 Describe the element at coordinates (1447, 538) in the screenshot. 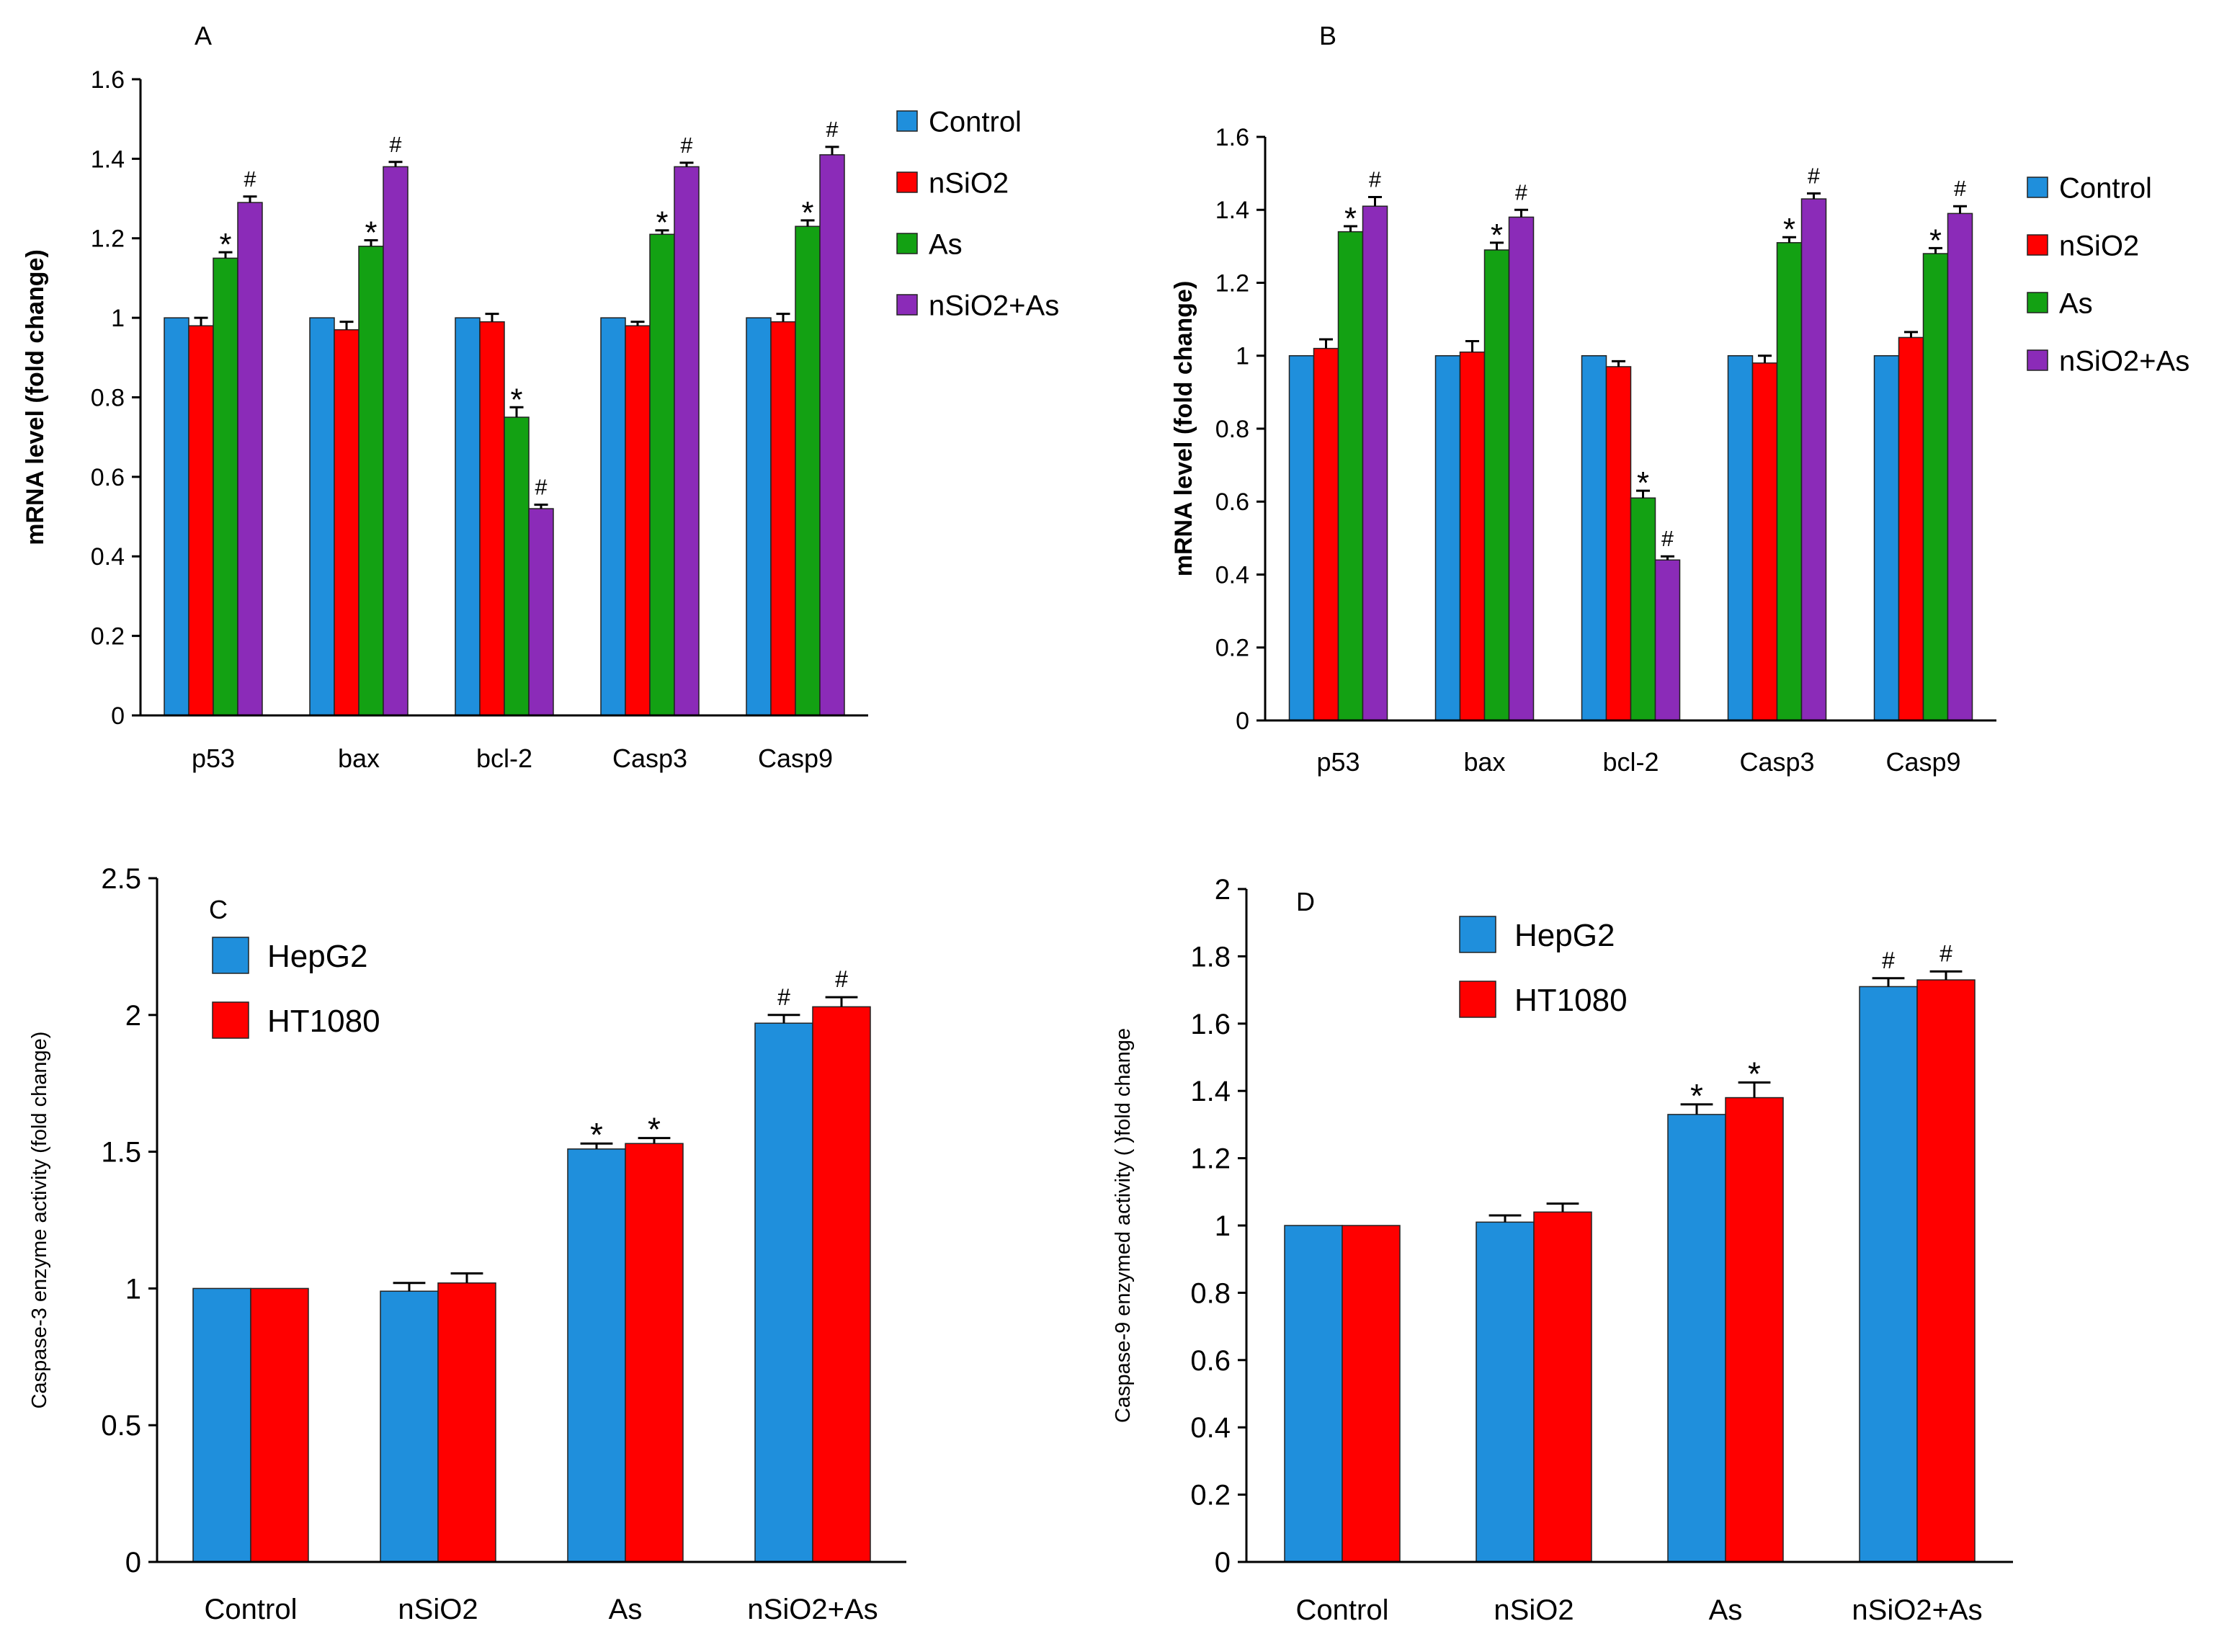

I see `bar-b-control-bax` at that location.